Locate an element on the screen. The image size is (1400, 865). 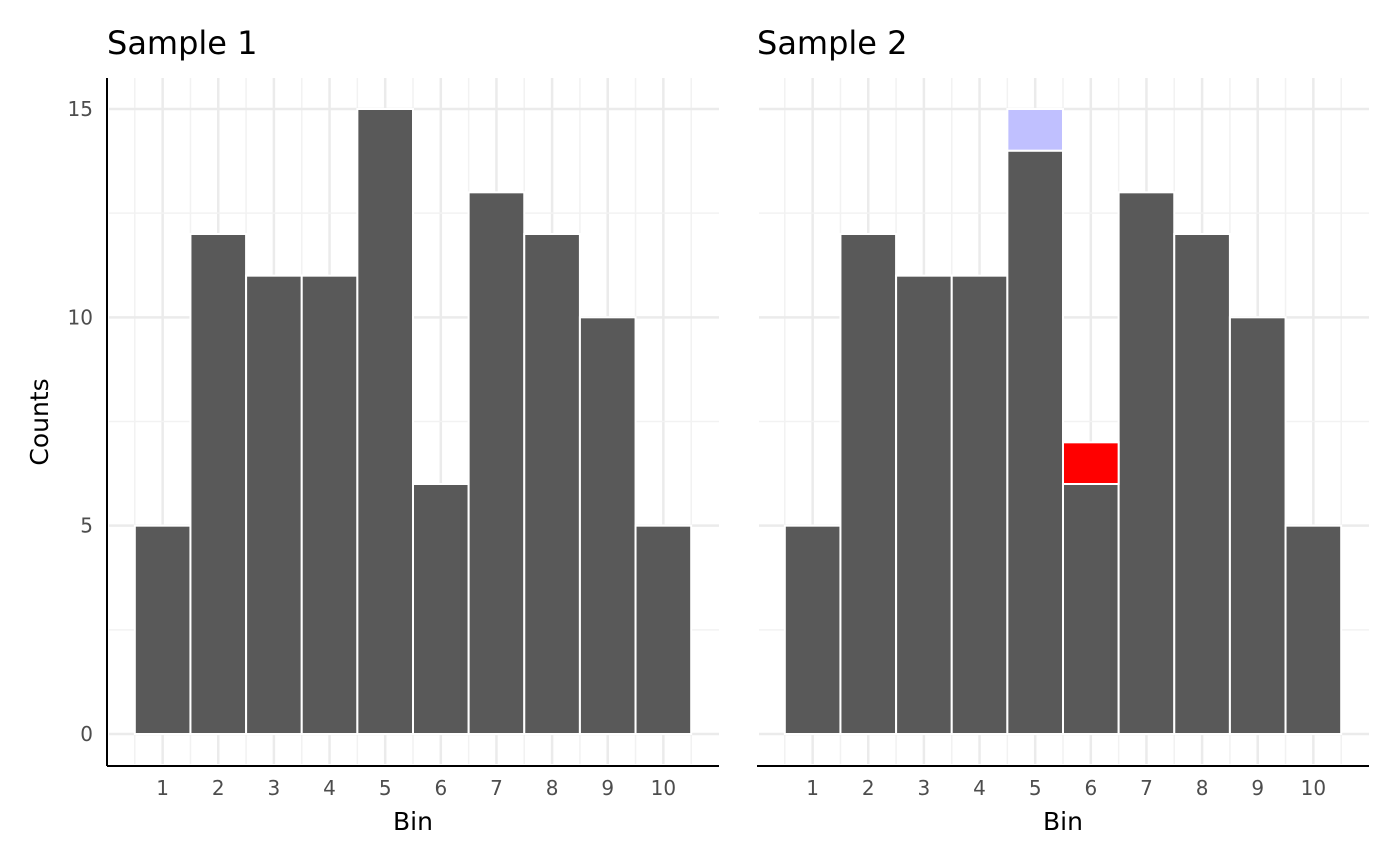
x-axis-title-sample-2: Bin is located at coordinates (1063, 821).